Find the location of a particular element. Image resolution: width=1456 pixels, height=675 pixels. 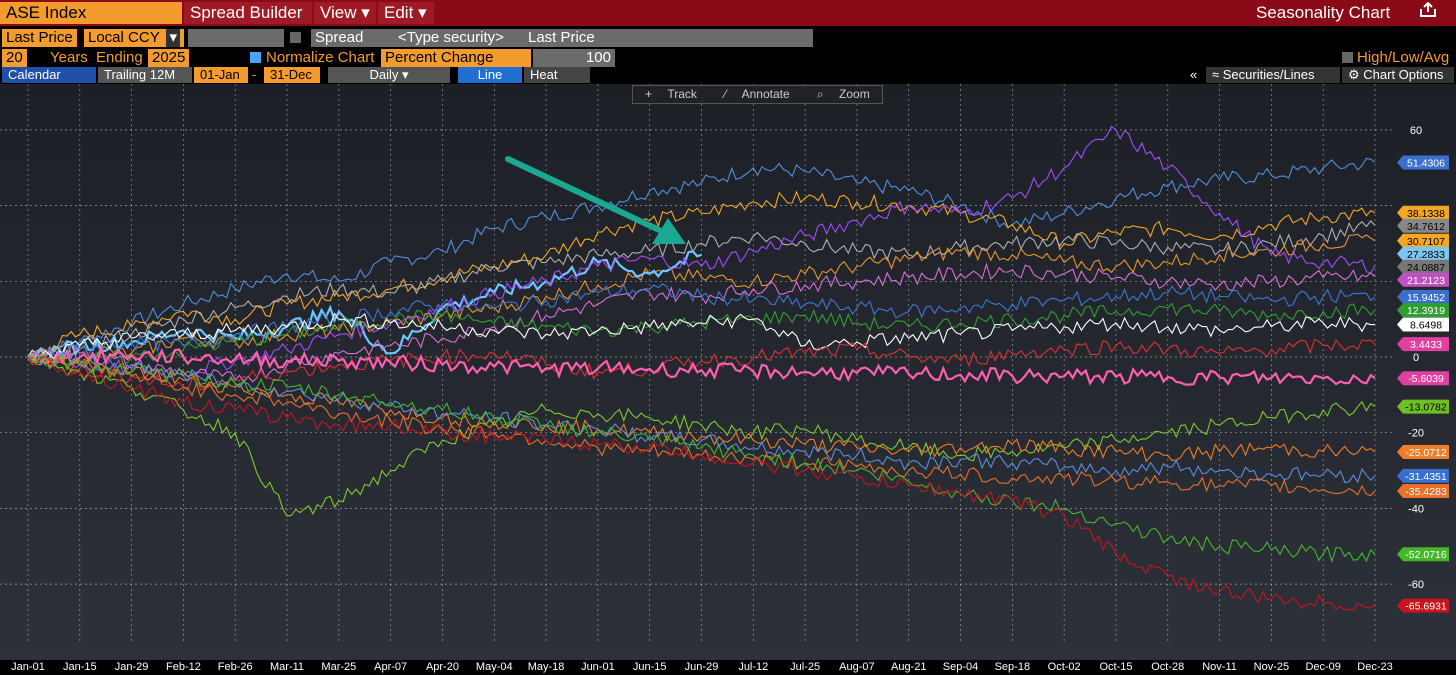

x-tick-label: Nov-25 is located at coordinates (1271, 667).